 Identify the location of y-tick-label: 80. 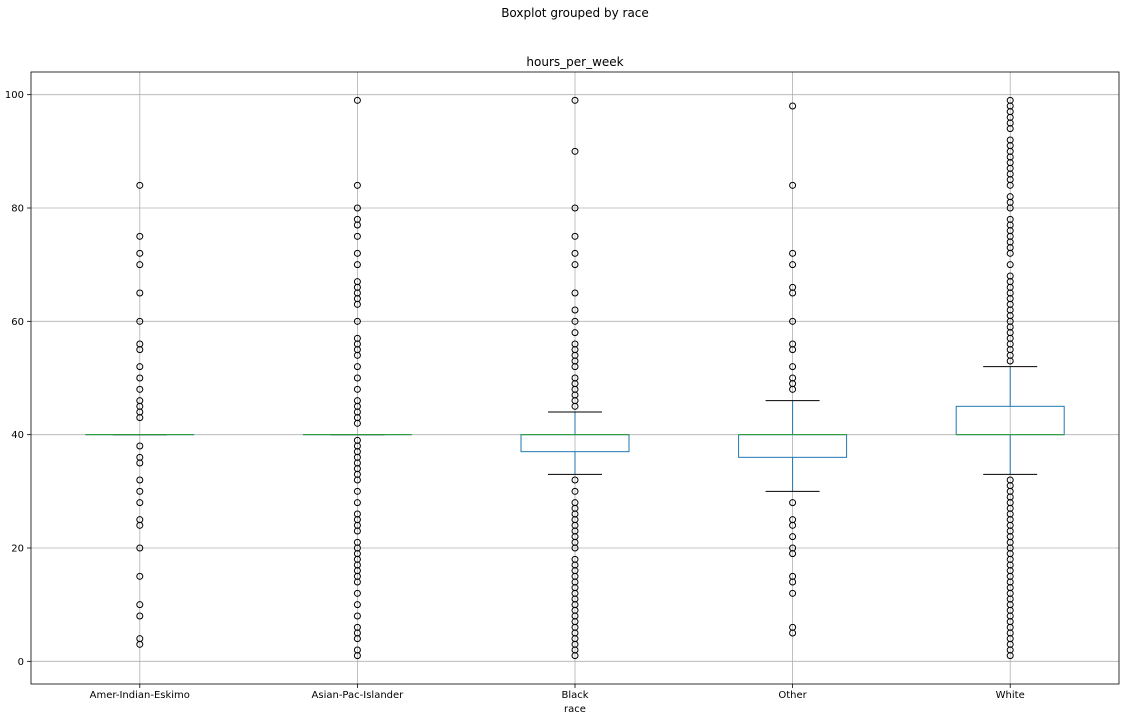
(17, 209).